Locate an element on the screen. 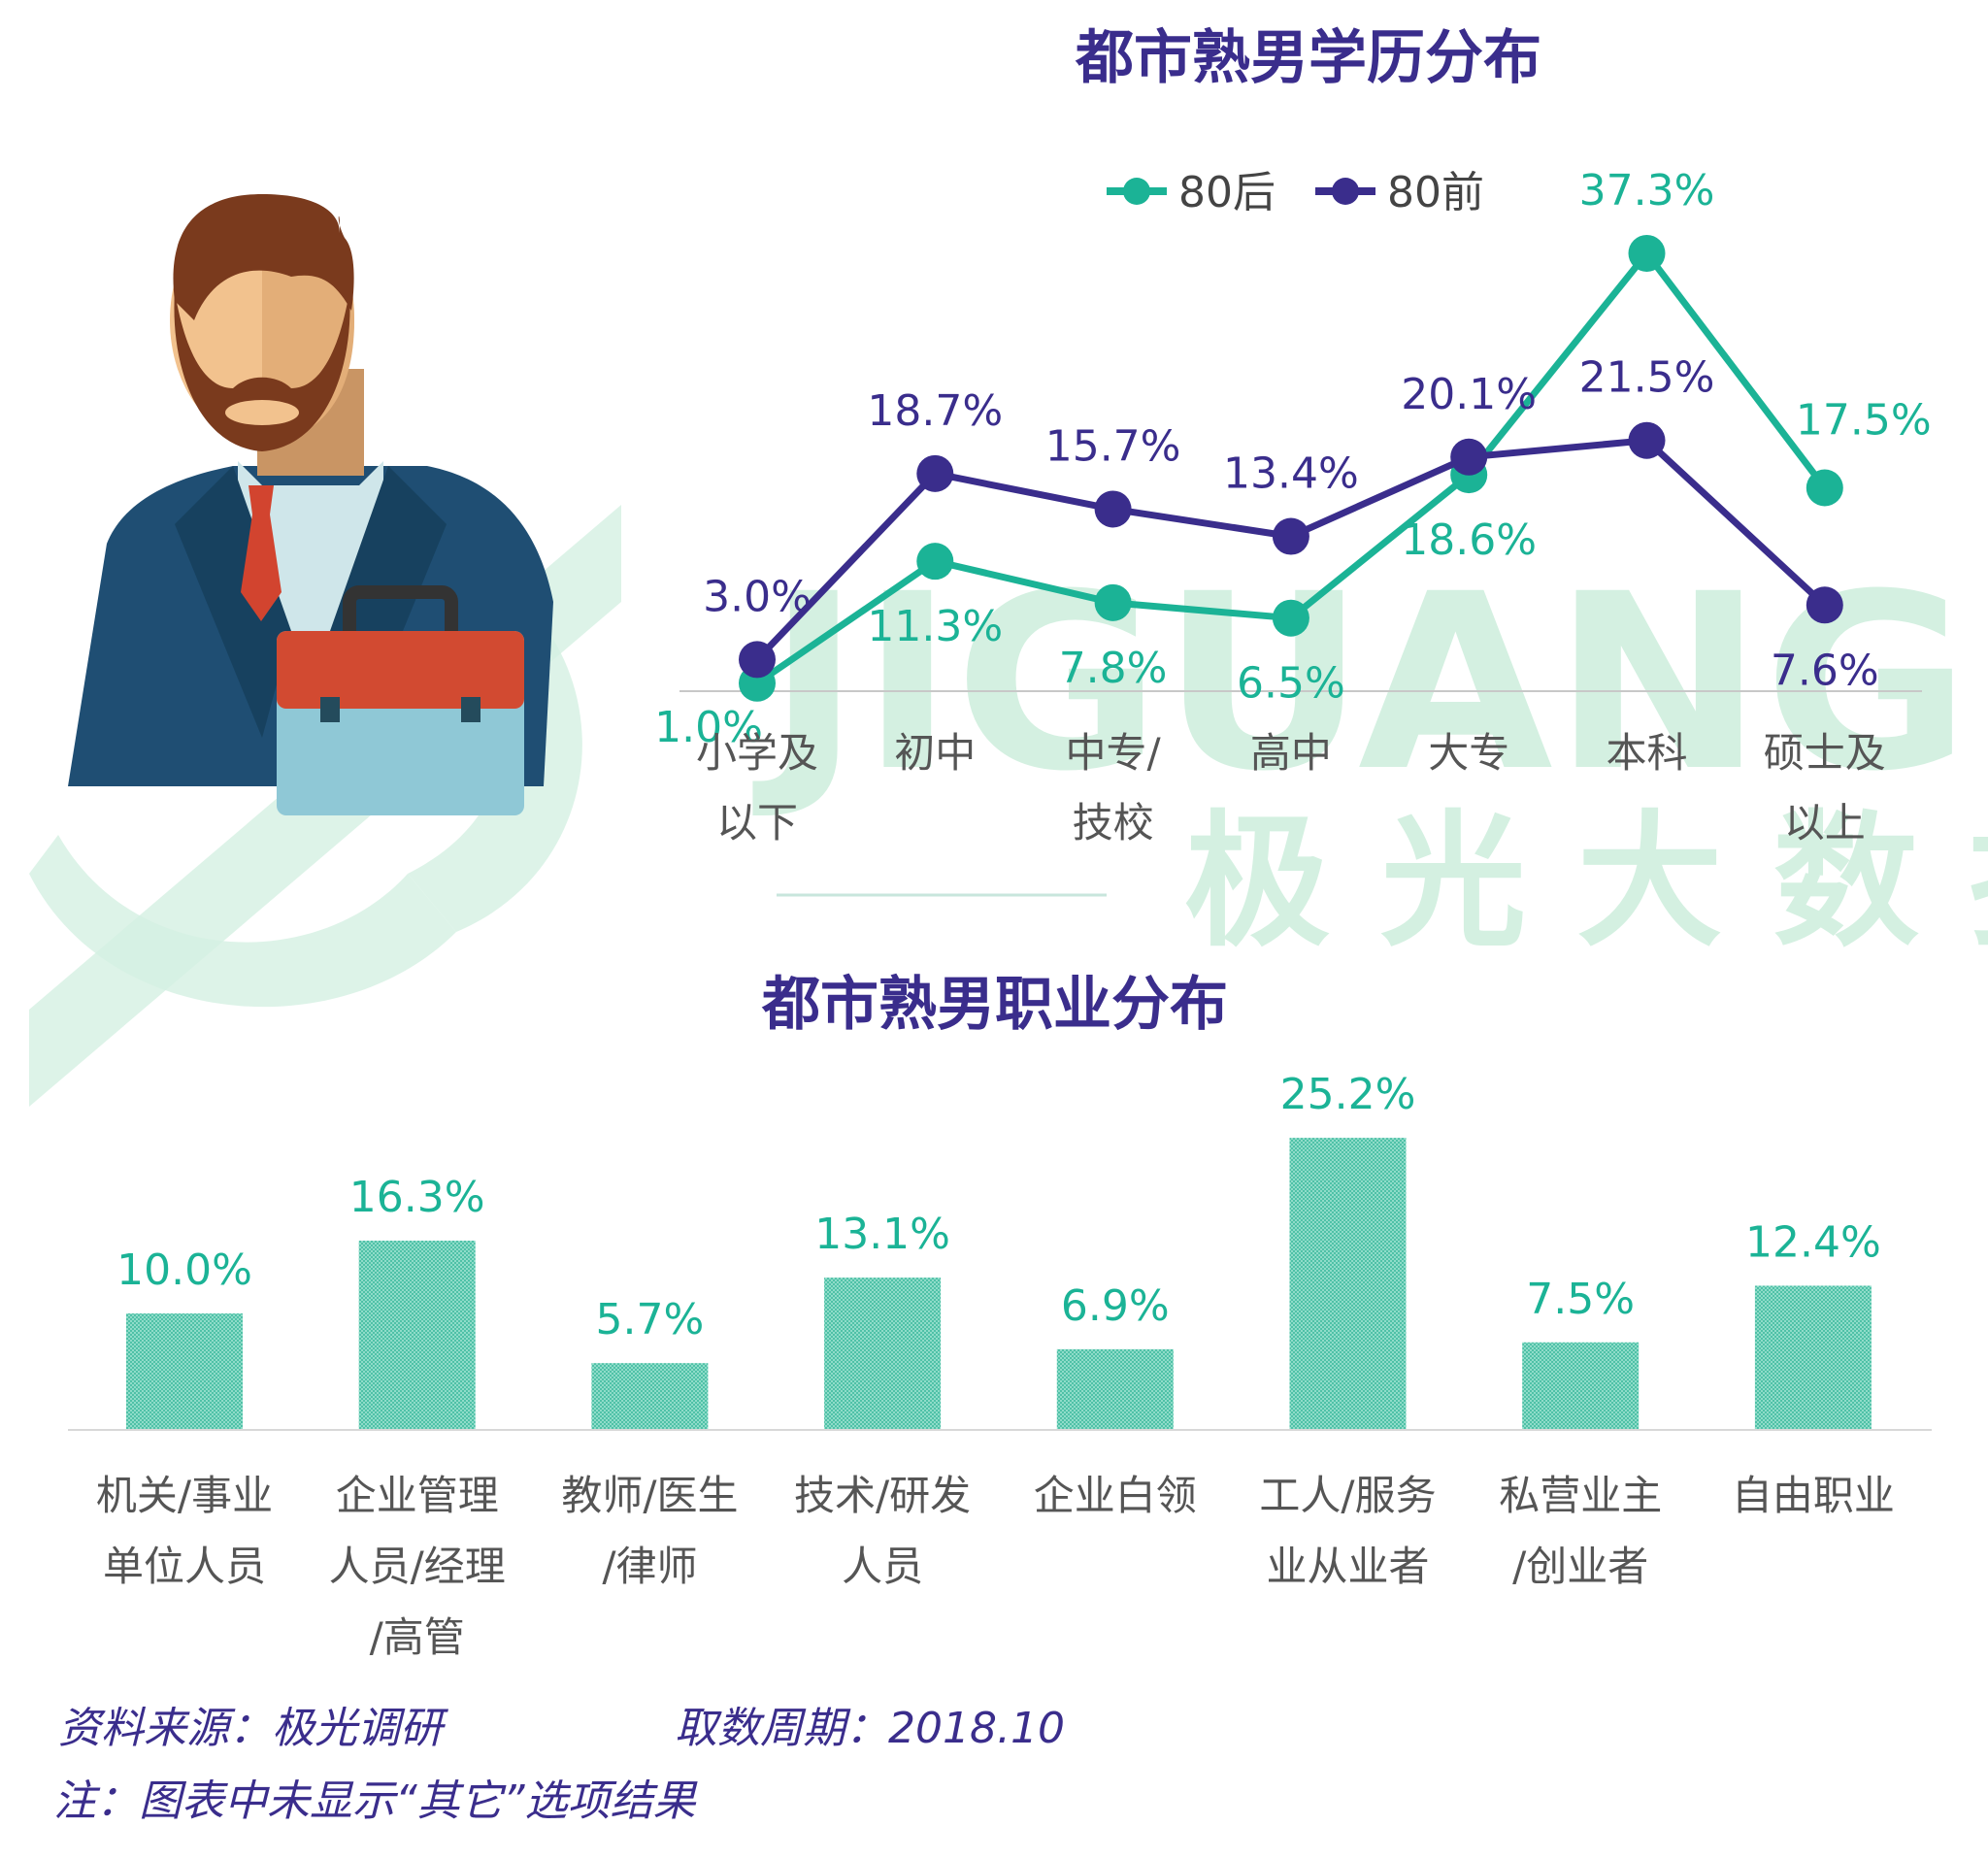 Image resolution: width=1988 pixels, height=1859 pixels. category-label-1-2: 以下 is located at coordinates (757, 823).